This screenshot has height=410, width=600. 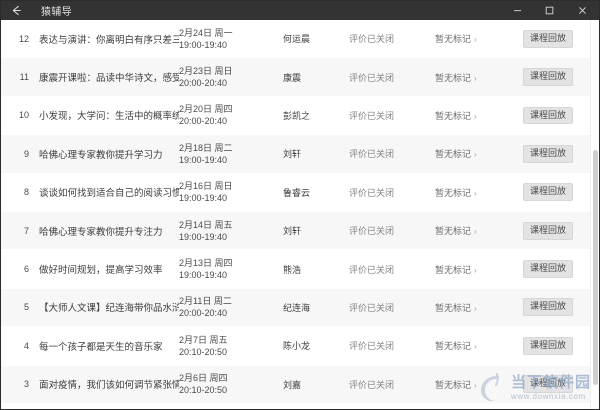 I want to click on course-title: 表达与演讲：你离明白有序只差三步, so click(x=109, y=40).